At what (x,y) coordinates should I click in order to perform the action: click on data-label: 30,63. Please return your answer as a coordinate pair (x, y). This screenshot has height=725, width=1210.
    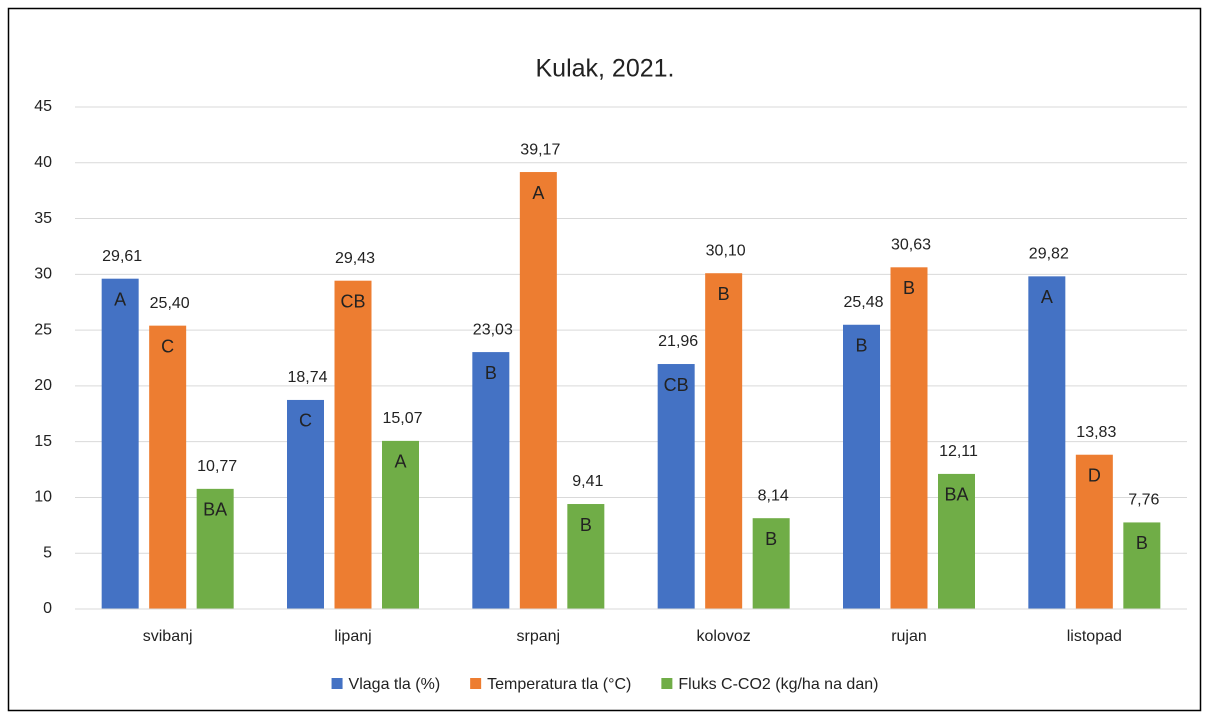
    Looking at the image, I should click on (911, 245).